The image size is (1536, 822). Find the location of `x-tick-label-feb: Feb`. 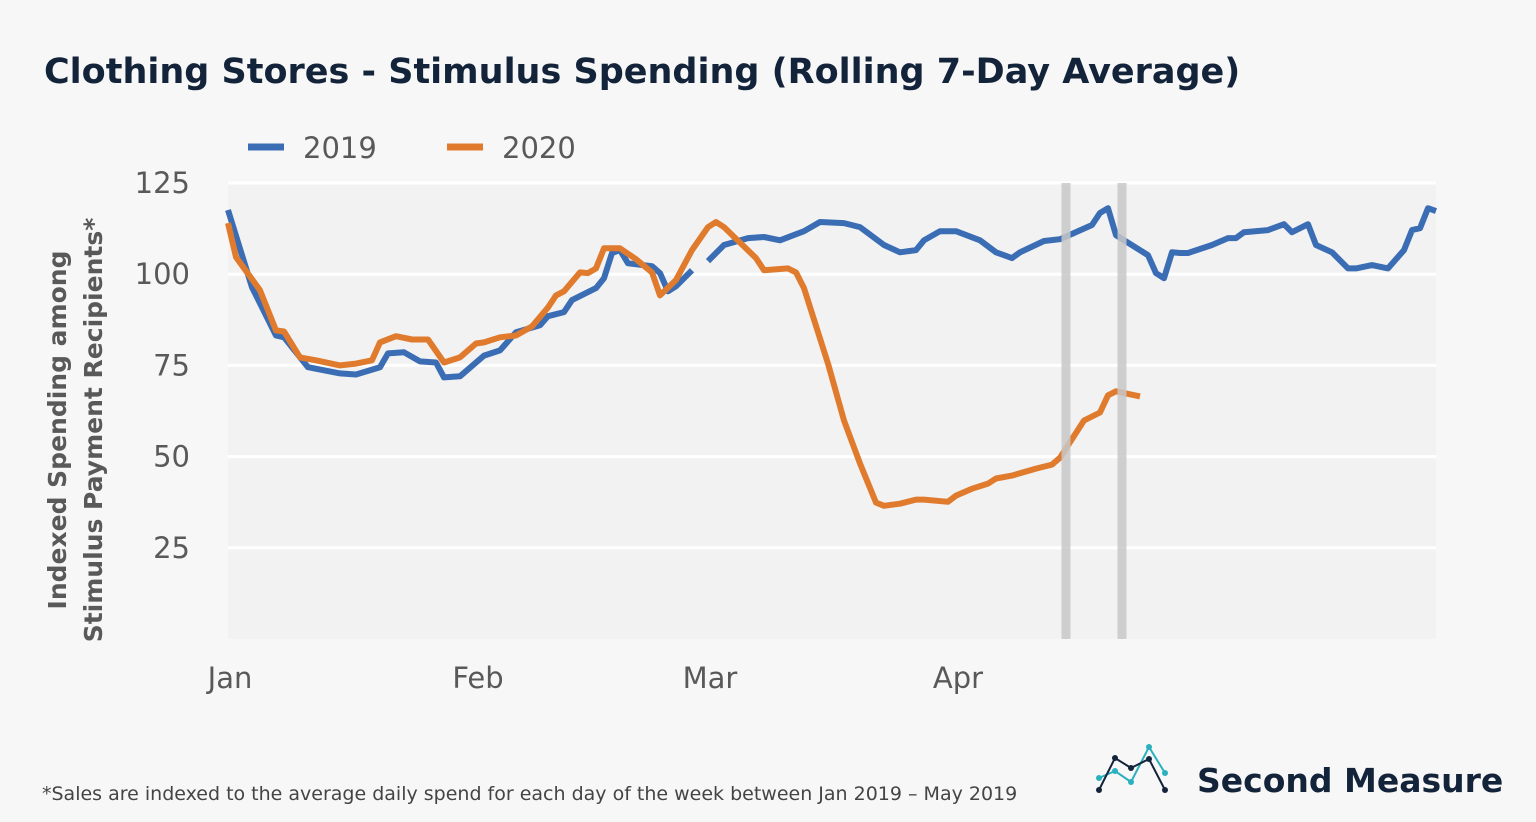

x-tick-label-feb: Feb is located at coordinates (477, 678).